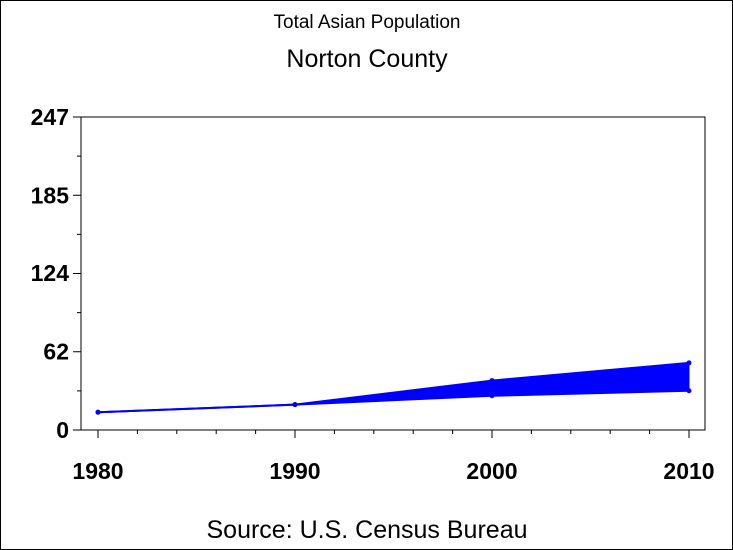 The height and width of the screenshot is (550, 733). I want to click on x-tick-label: 2000, so click(491, 471).